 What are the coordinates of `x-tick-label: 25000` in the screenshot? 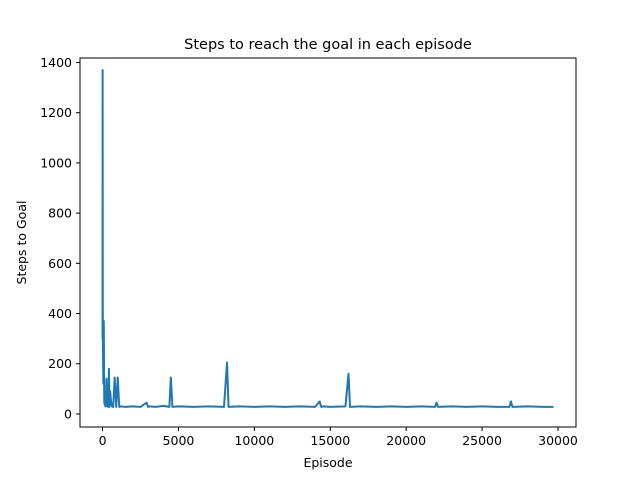 It's located at (482, 440).